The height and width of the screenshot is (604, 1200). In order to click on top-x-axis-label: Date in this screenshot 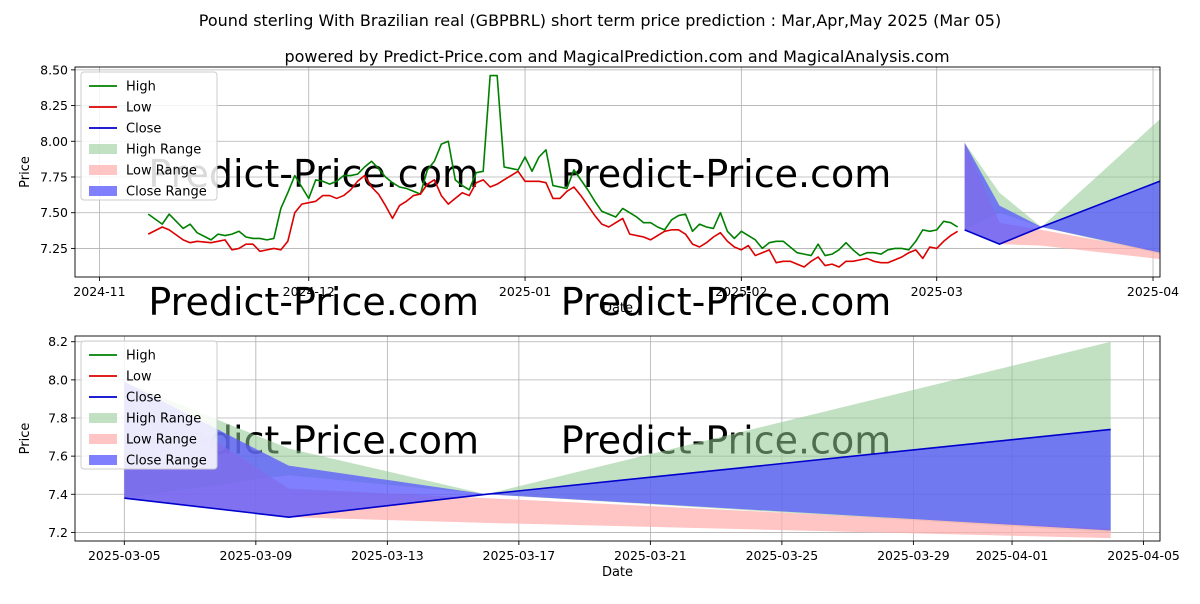, I will do `click(617, 308)`.